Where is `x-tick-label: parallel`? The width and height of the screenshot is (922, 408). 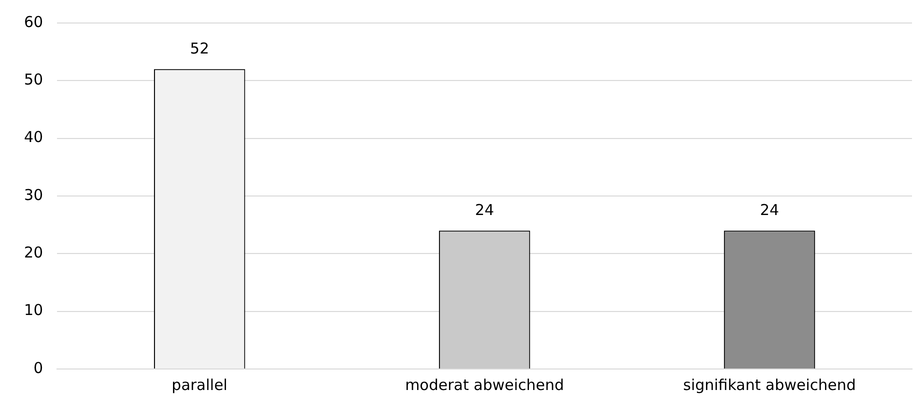 x-tick-label: parallel is located at coordinates (200, 385).